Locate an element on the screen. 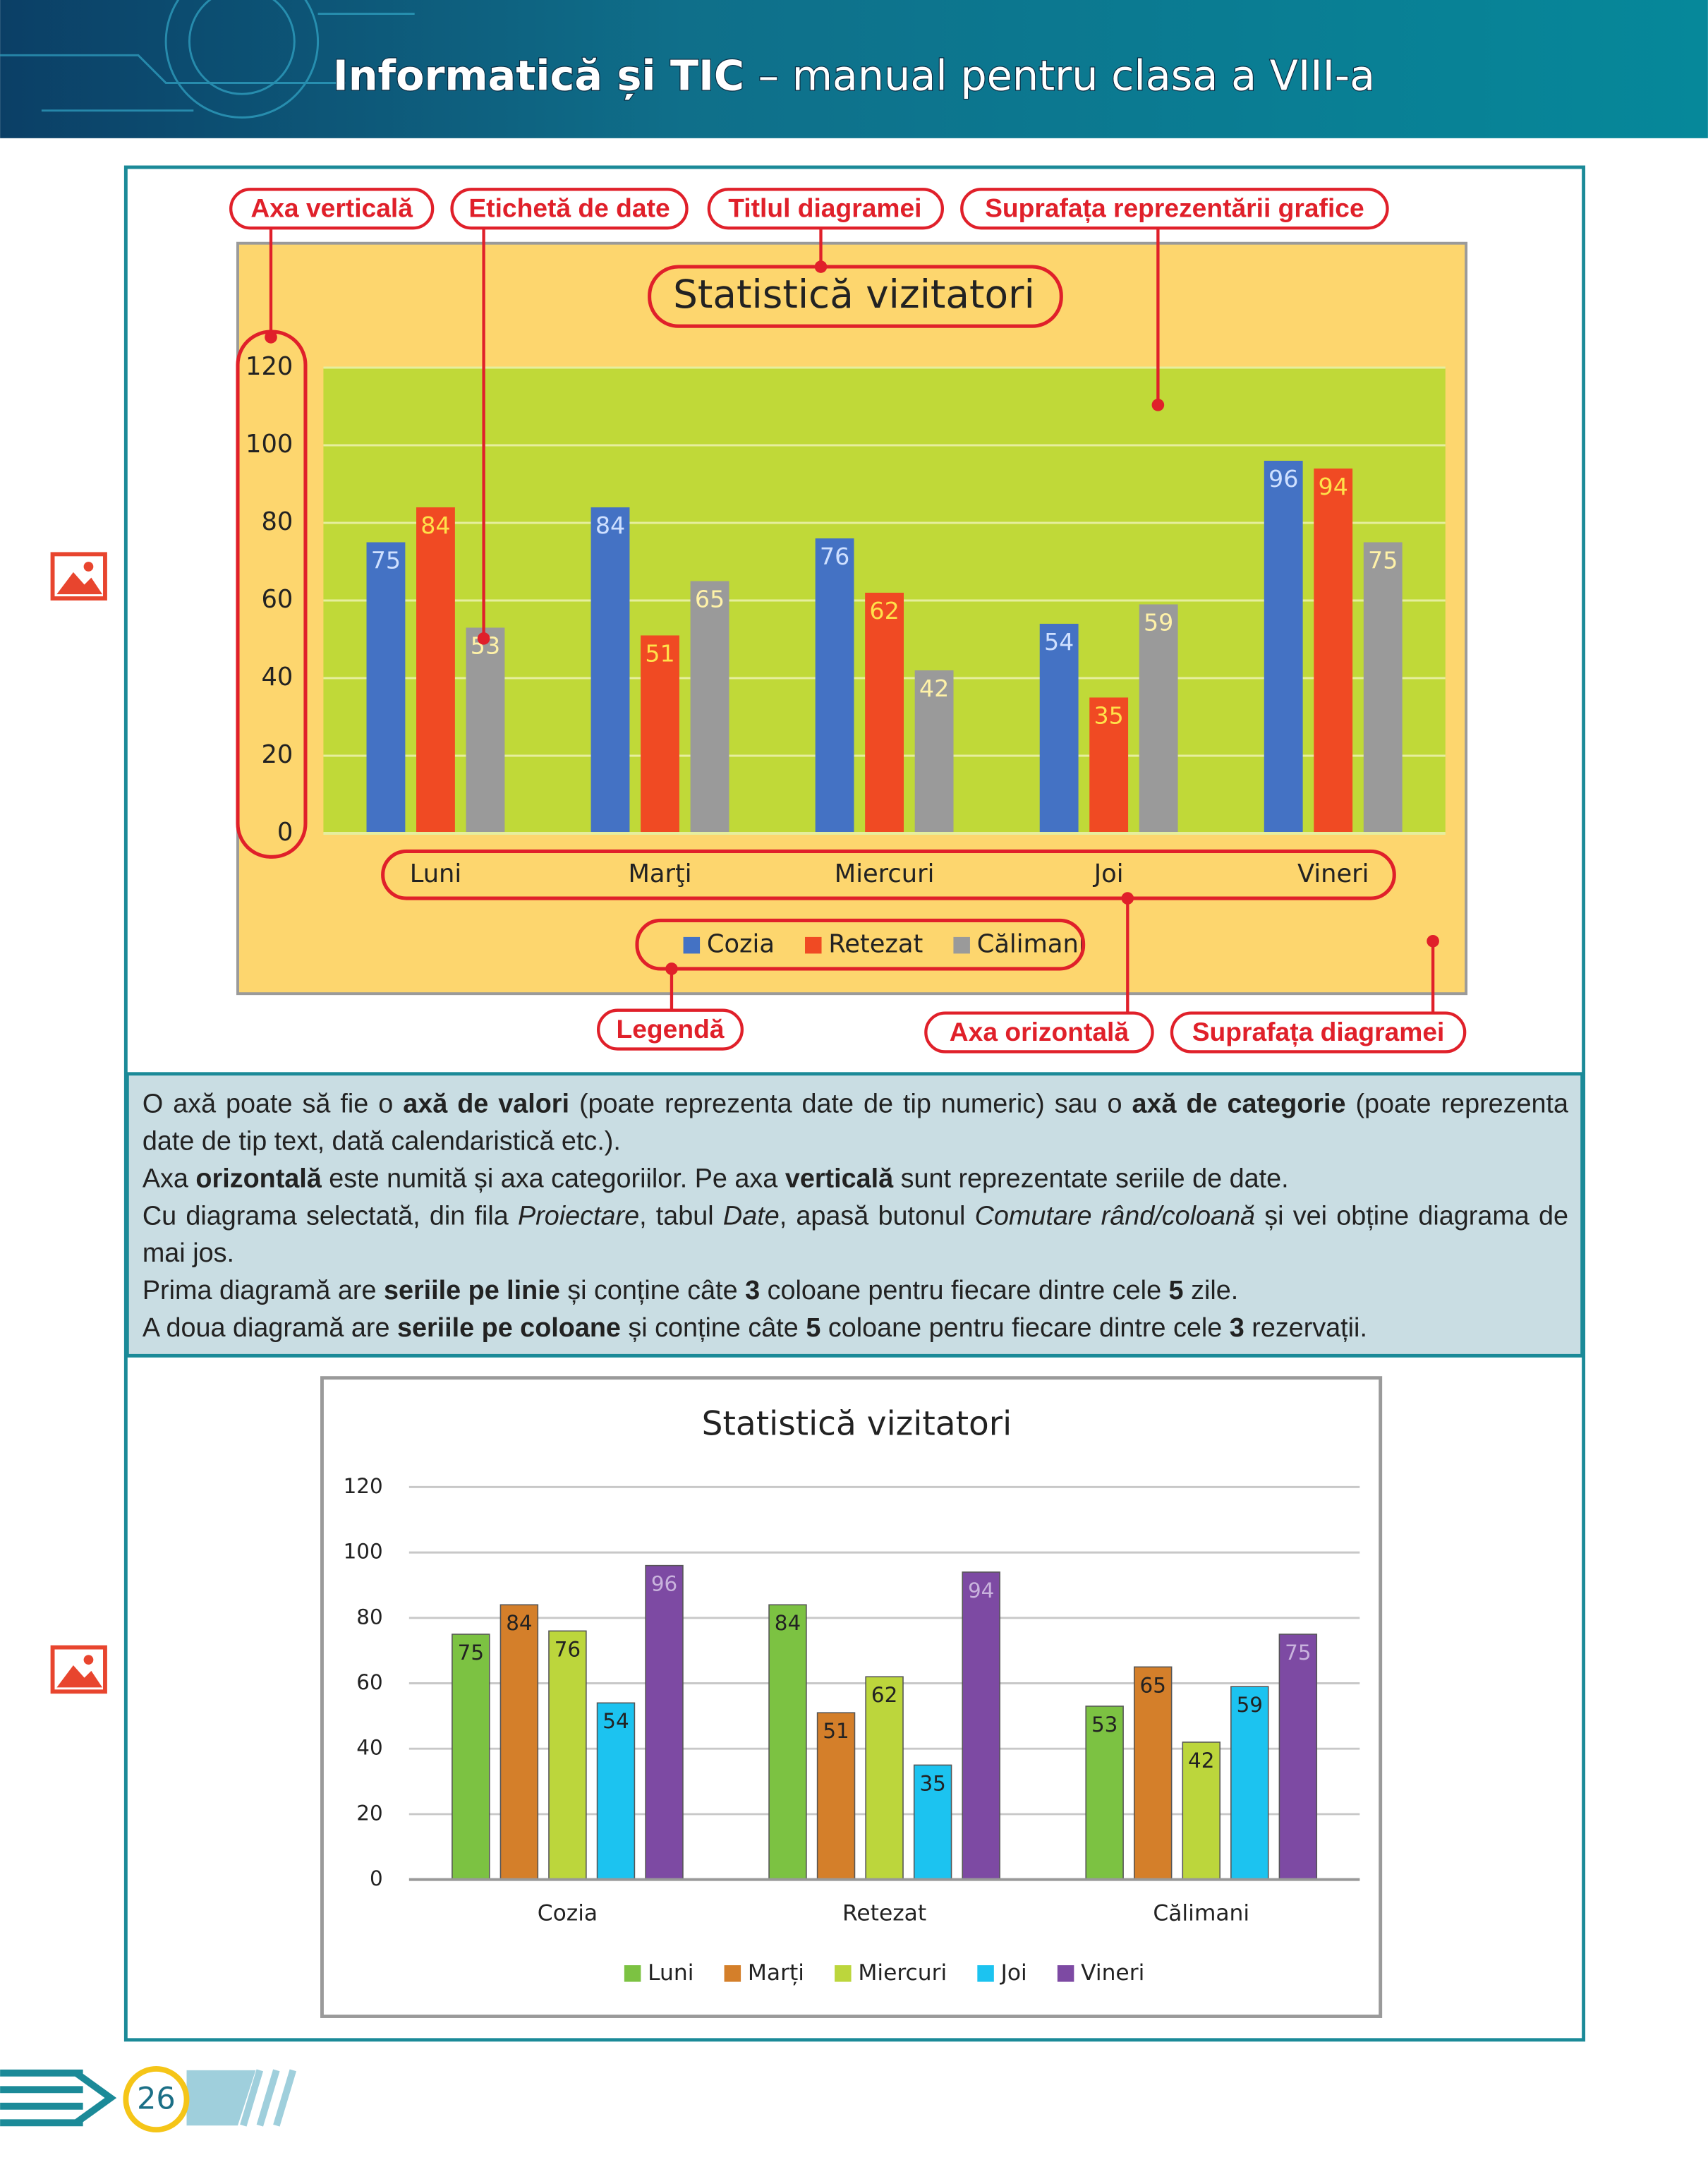 This screenshot has width=1708, height=2167. data-label: 53 is located at coordinates (1104, 1725).